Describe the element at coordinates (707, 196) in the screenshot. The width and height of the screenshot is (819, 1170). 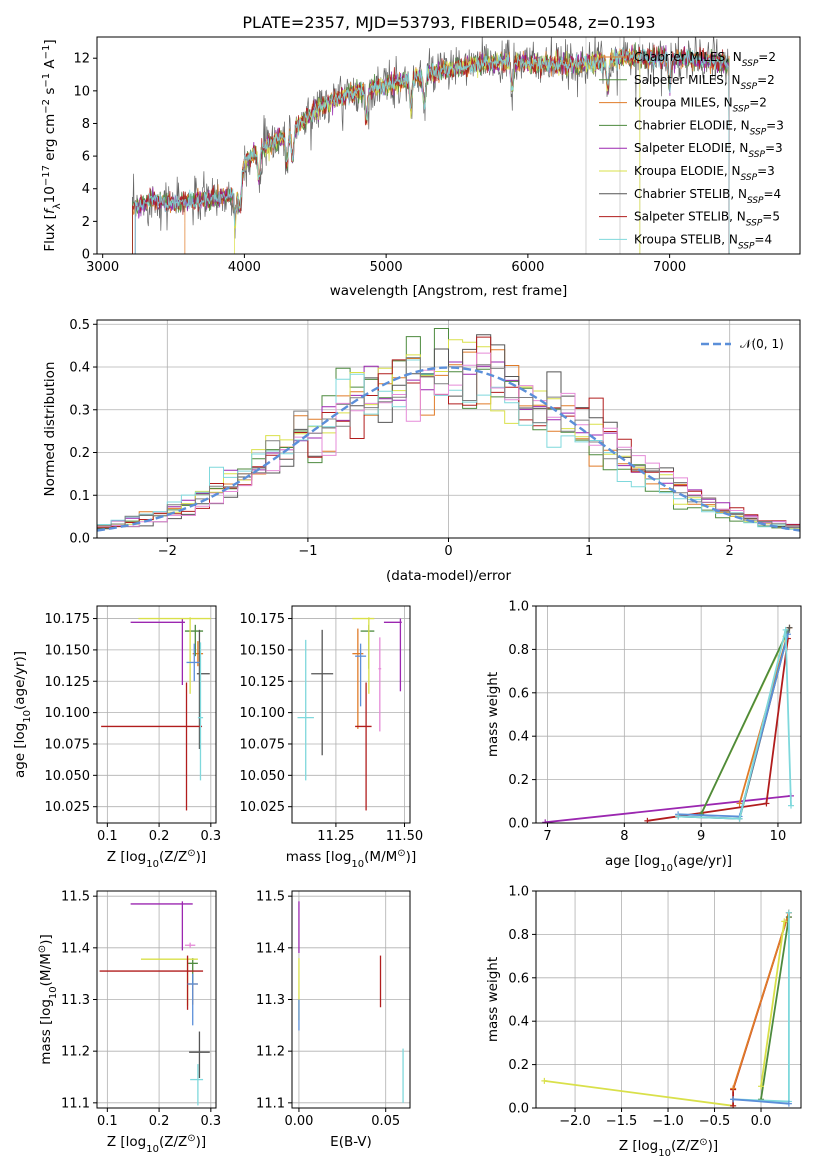
I see `legend-label-6: Chabrier STELIB, NSSP=4` at that location.